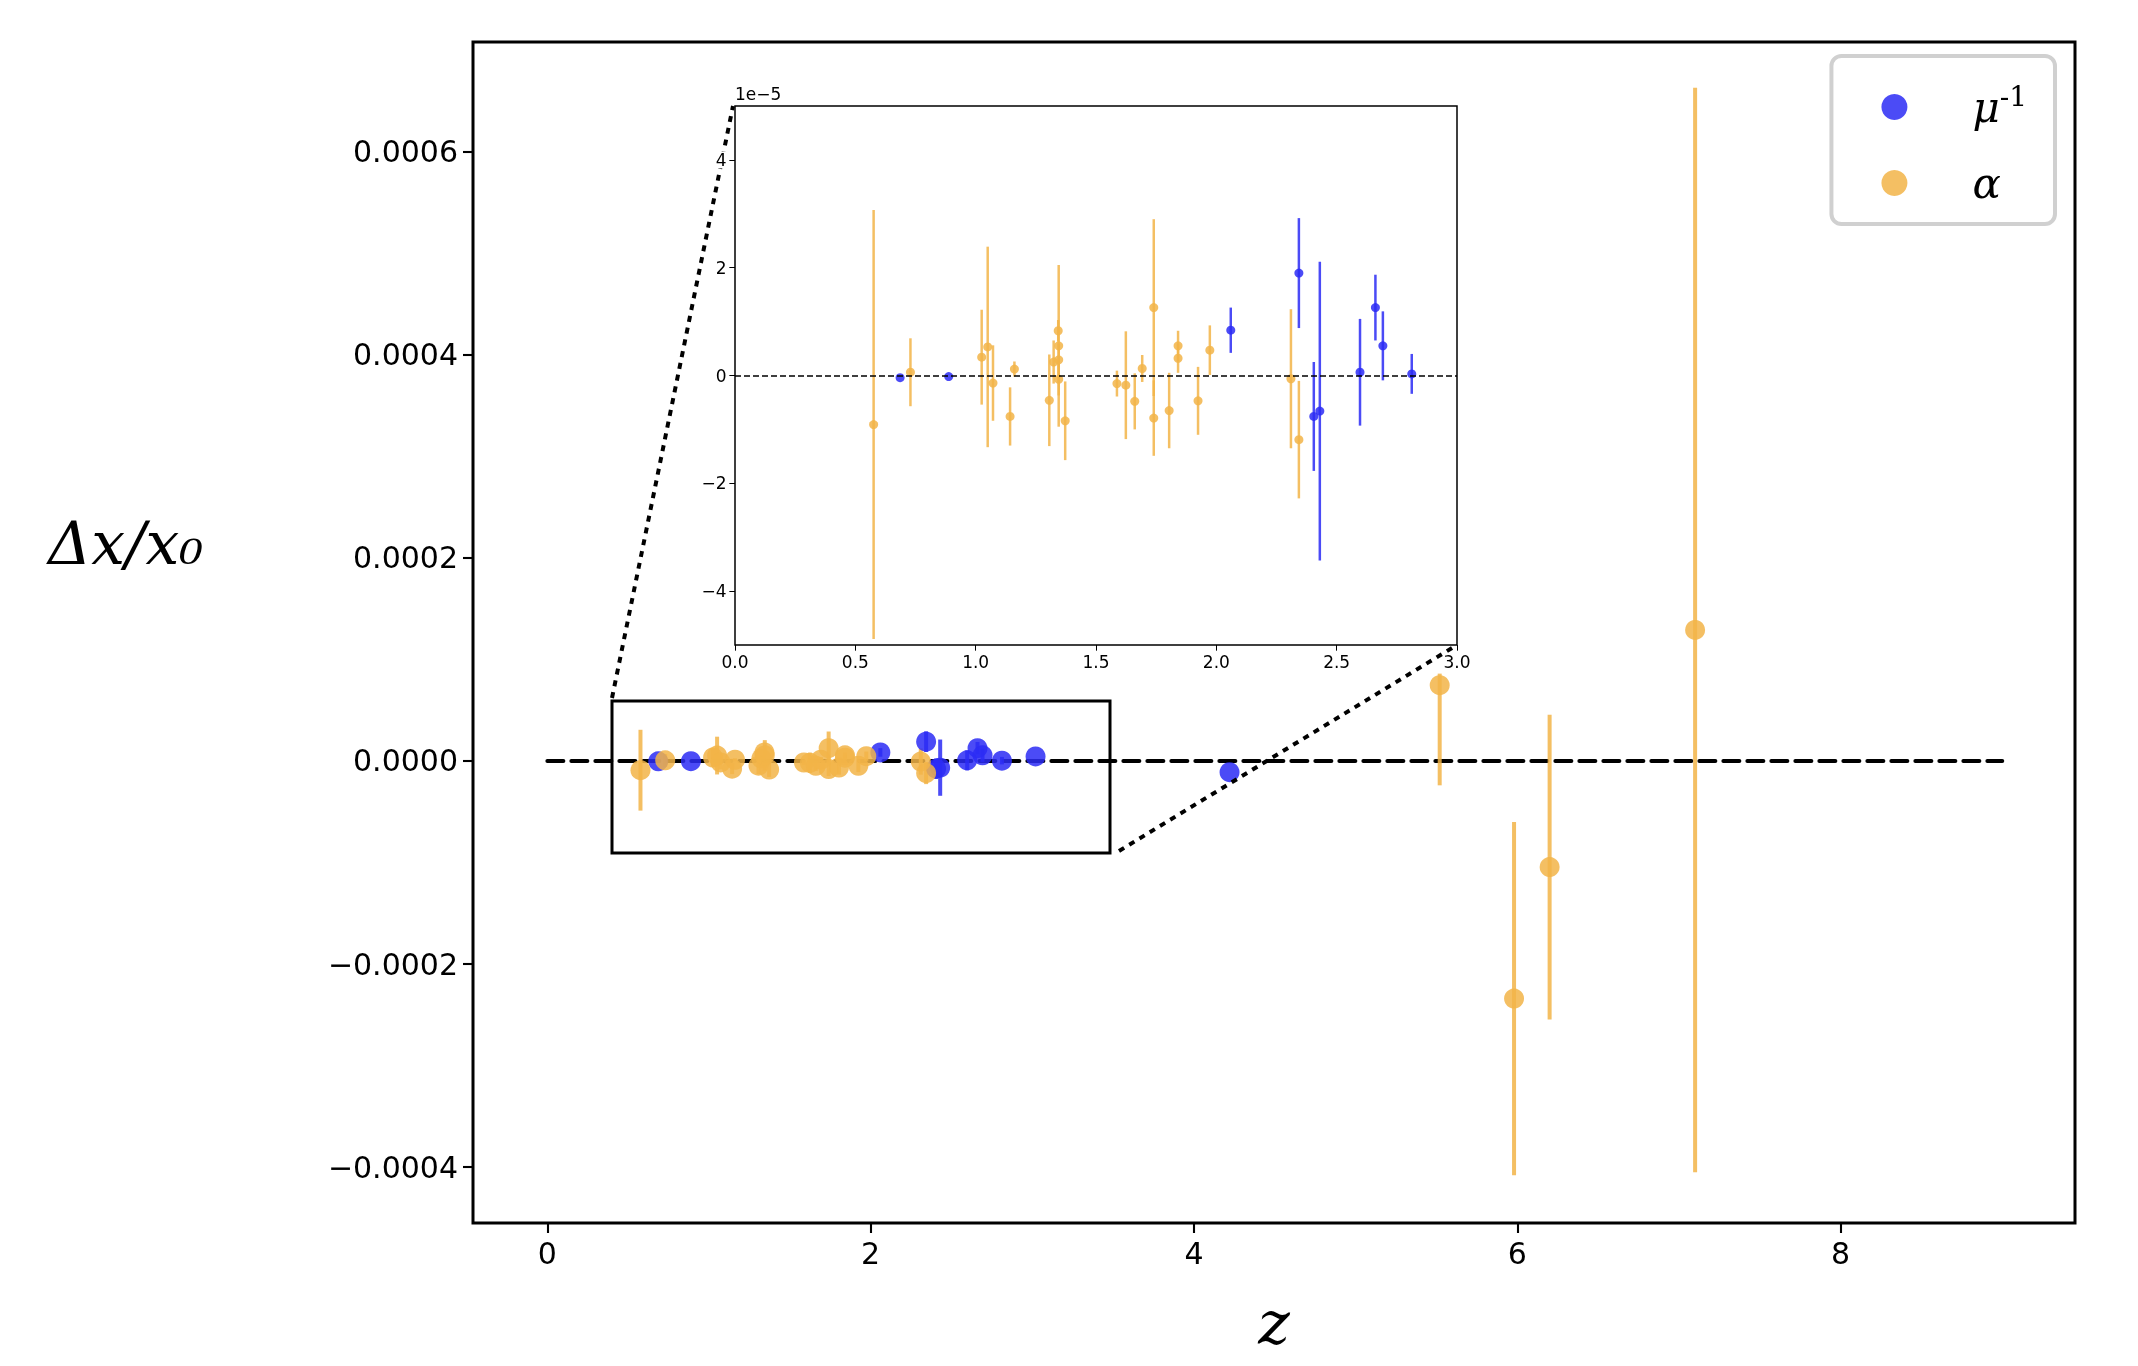  Describe the element at coordinates (405, 152) in the screenshot. I see `y-tick-label: 0.0006` at that location.